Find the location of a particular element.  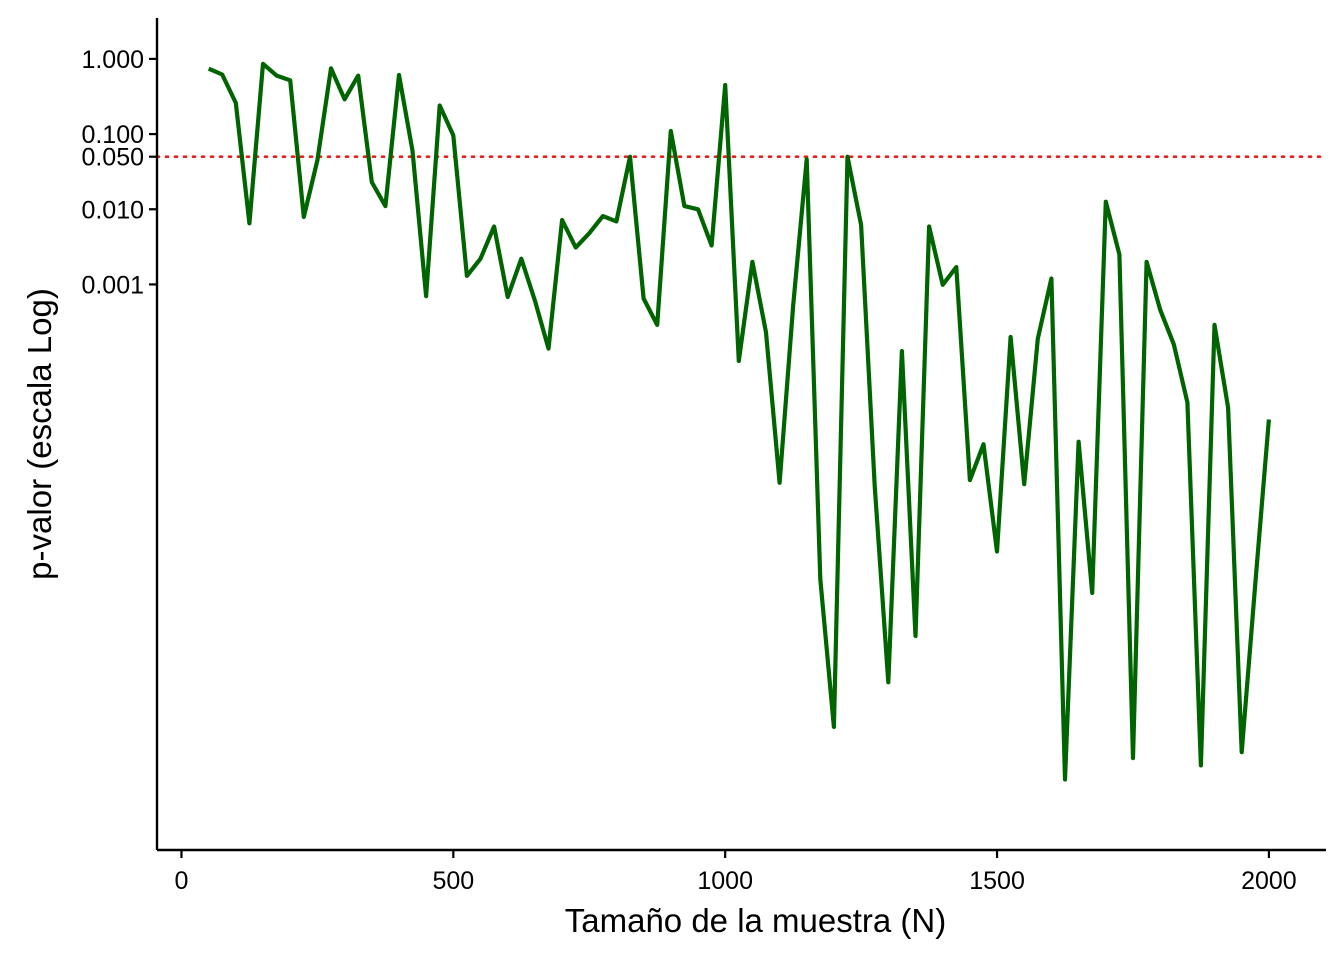

y-tick-label: 0.100 is located at coordinates (112, 135).